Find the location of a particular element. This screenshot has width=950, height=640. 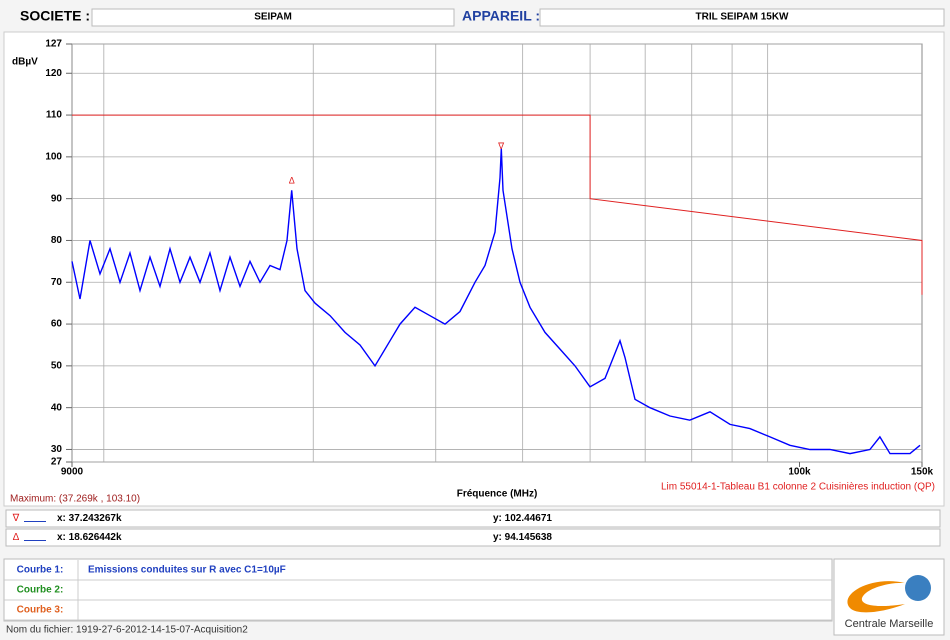

cursor-marker: ∇ is located at coordinates (501, 146).